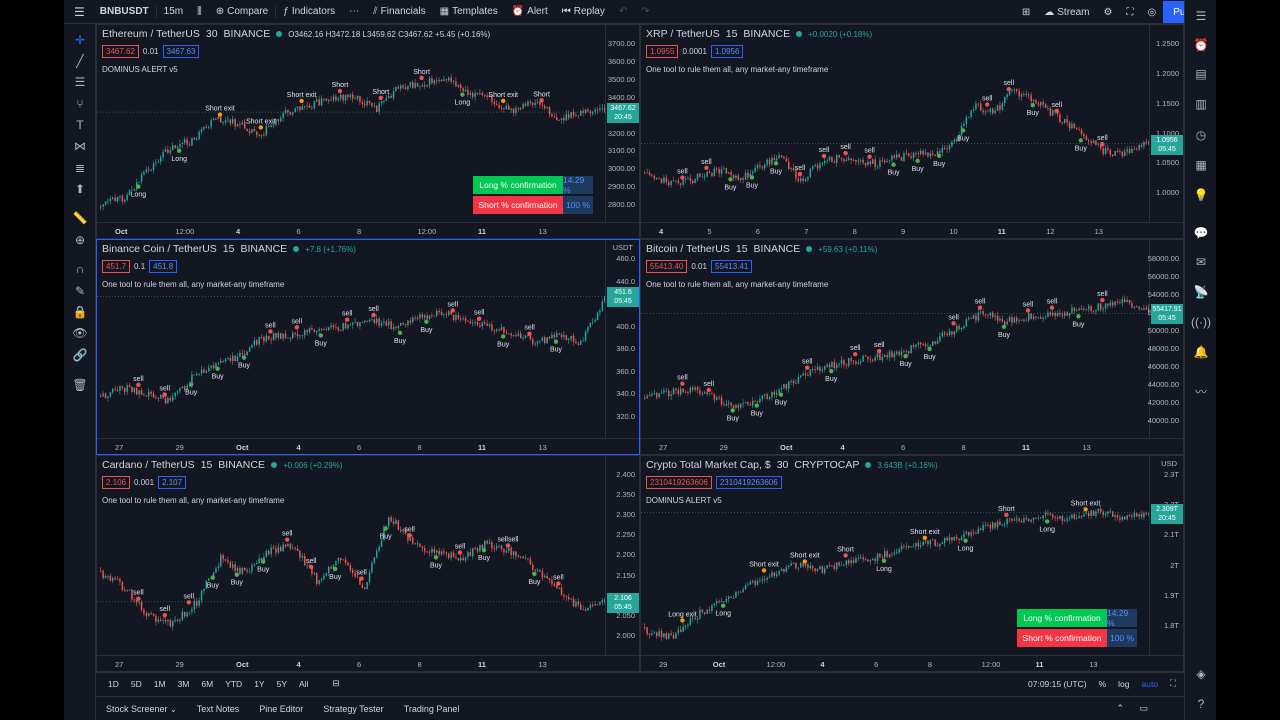  Describe the element at coordinates (1151, 12) in the screenshot. I see `snapshot-button: ◎` at that location.